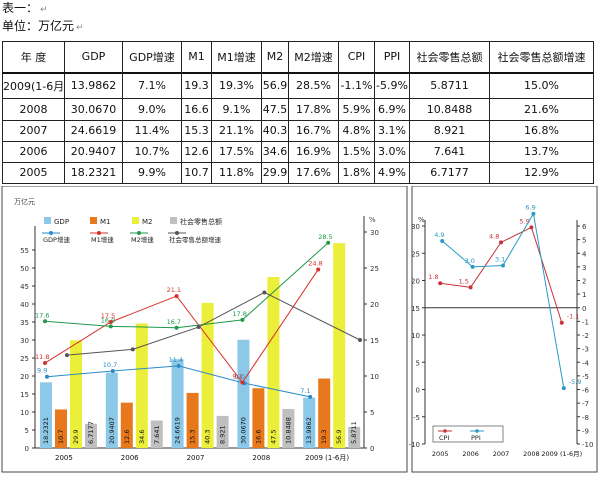 The width and height of the screenshot is (600, 477). I want to click on table-header-cell: PPI, so click(392, 57).